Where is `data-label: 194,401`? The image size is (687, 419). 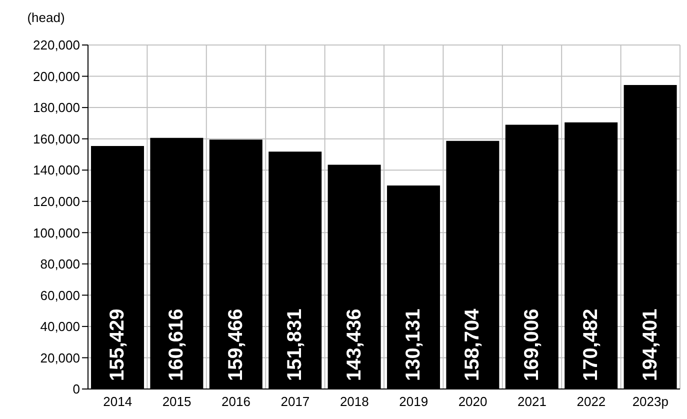
data-label: 194,401 is located at coordinates (650, 344).